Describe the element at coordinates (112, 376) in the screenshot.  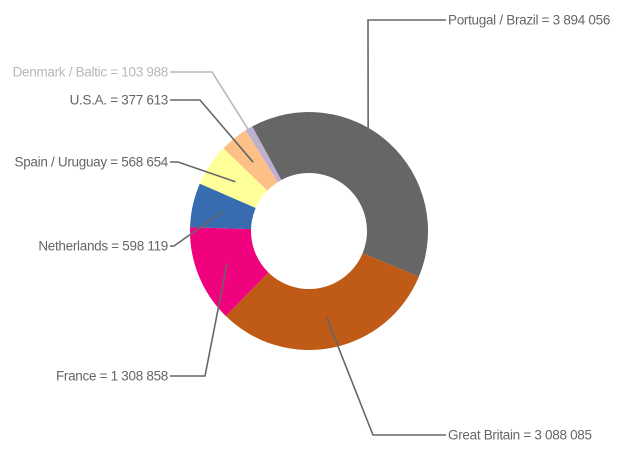
I see `slice-label-france: France = 1 308 858` at that location.